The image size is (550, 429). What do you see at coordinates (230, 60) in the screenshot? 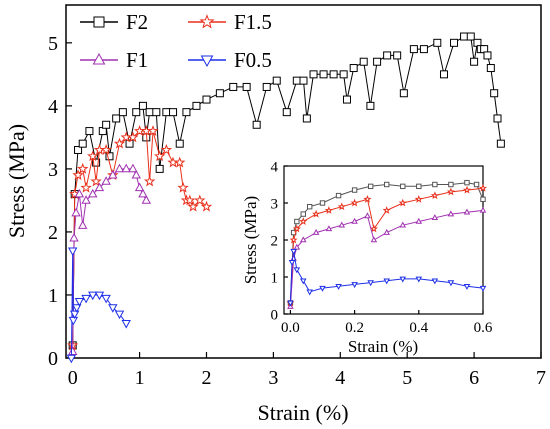
I see `legend-entry-f0-5: F0.5` at bounding box center [230, 60].